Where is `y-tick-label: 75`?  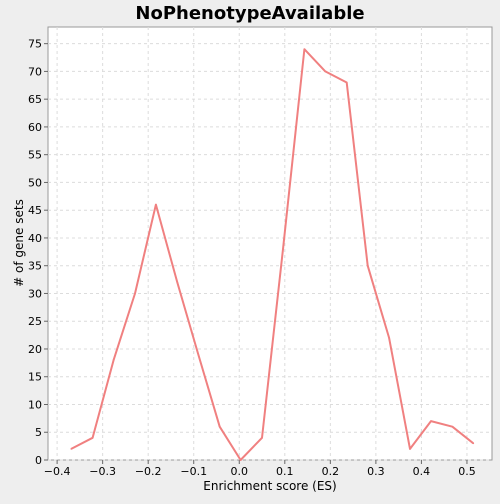
y-tick-label: 75 is located at coordinates (35, 44).